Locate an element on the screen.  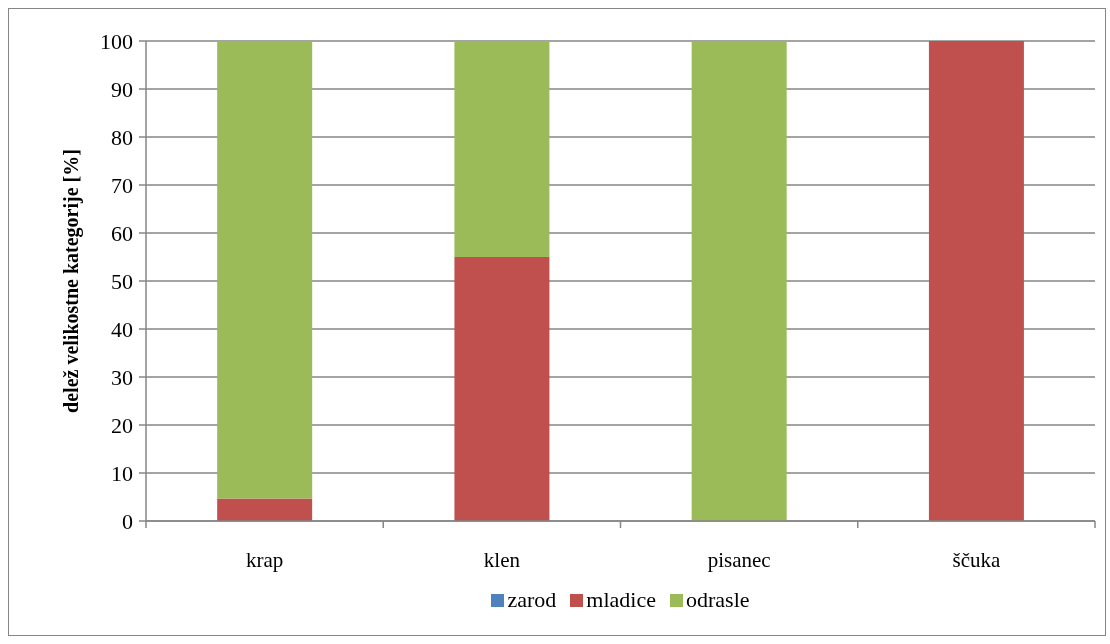
legend-label: odrasle is located at coordinates (717, 600).